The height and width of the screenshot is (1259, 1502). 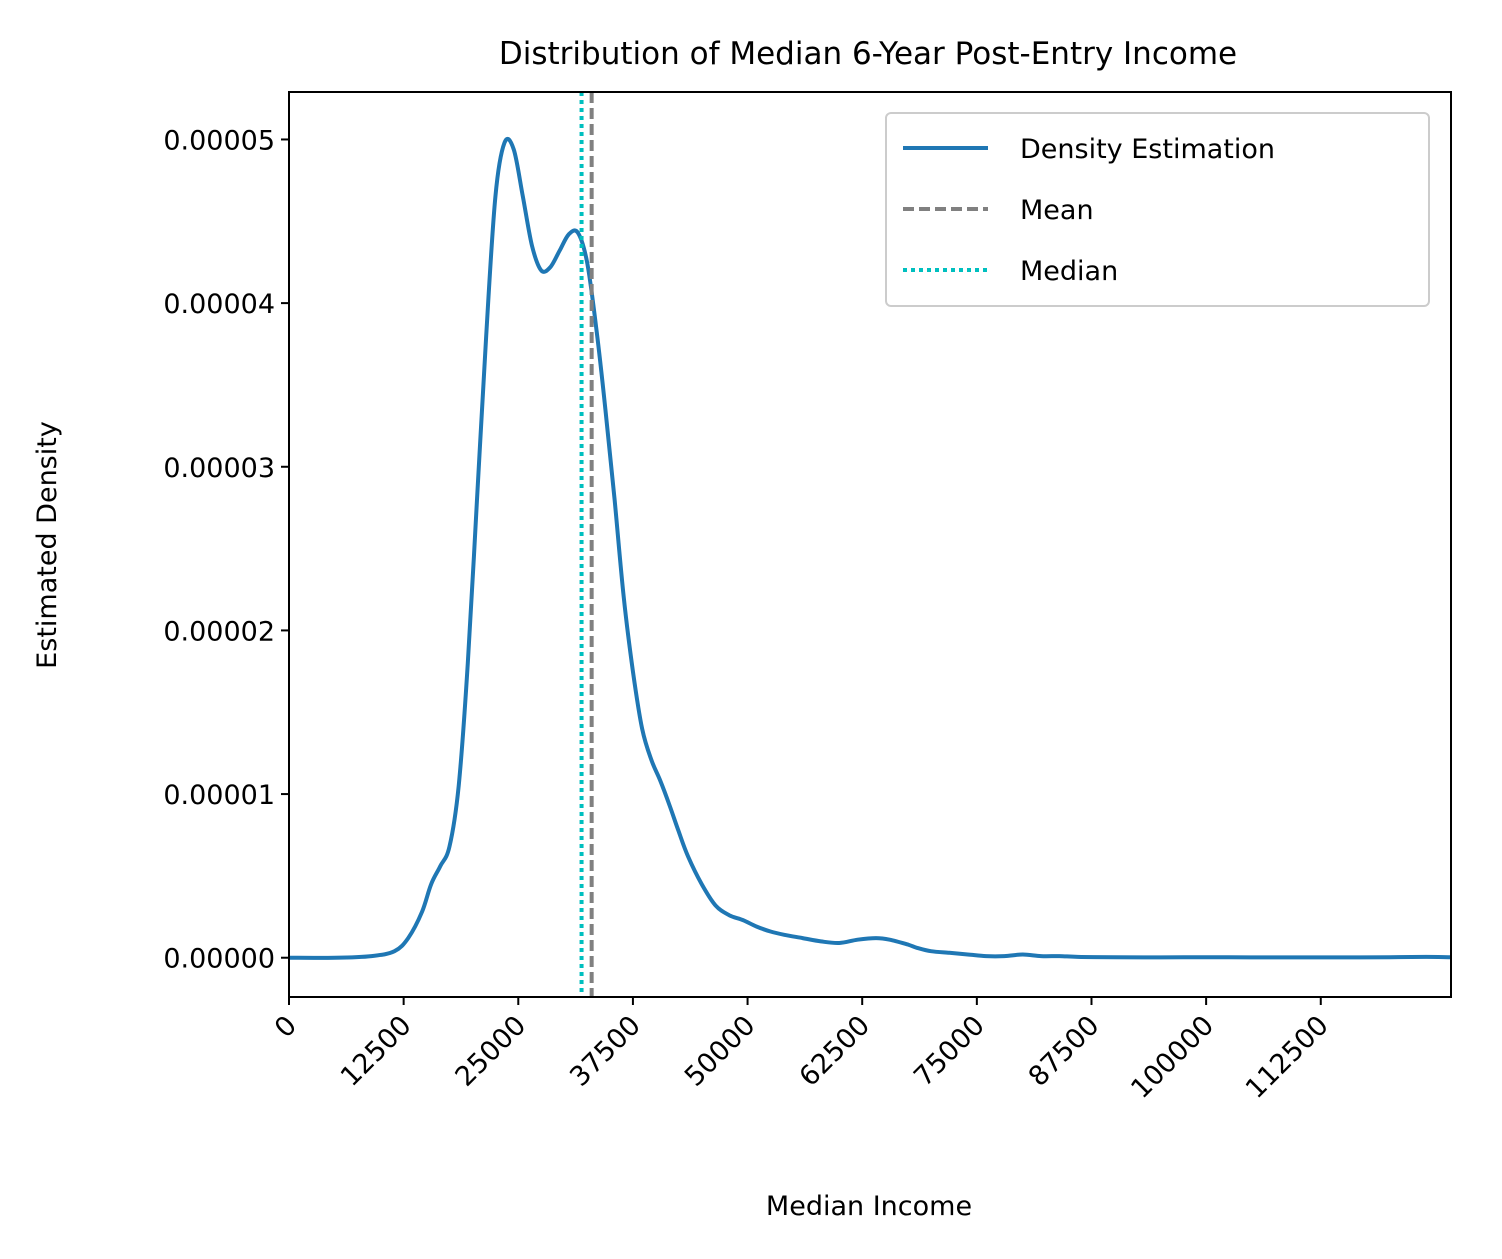 I want to click on x-tick-label: 62500, so click(x=834, y=1051).